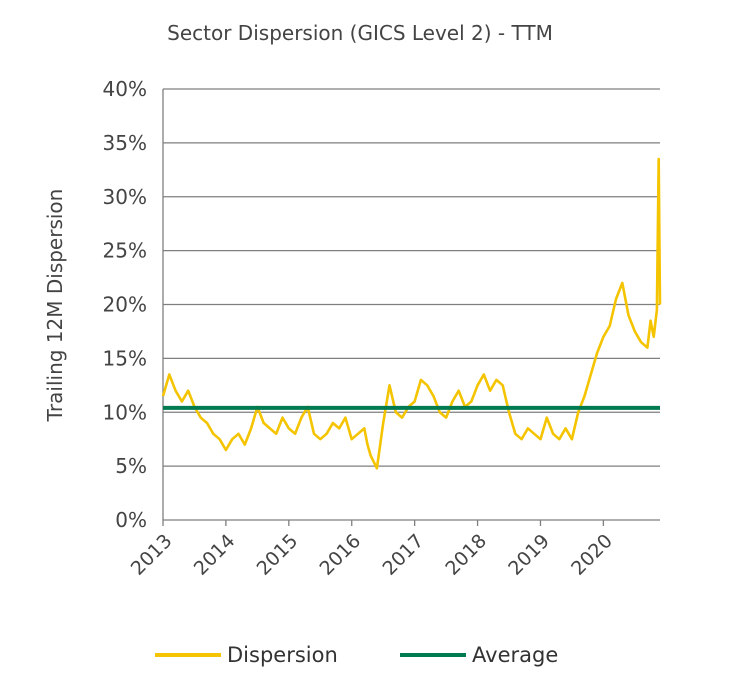  What do you see at coordinates (592, 555) in the screenshot?
I see `x-tick-label: 2020` at bounding box center [592, 555].